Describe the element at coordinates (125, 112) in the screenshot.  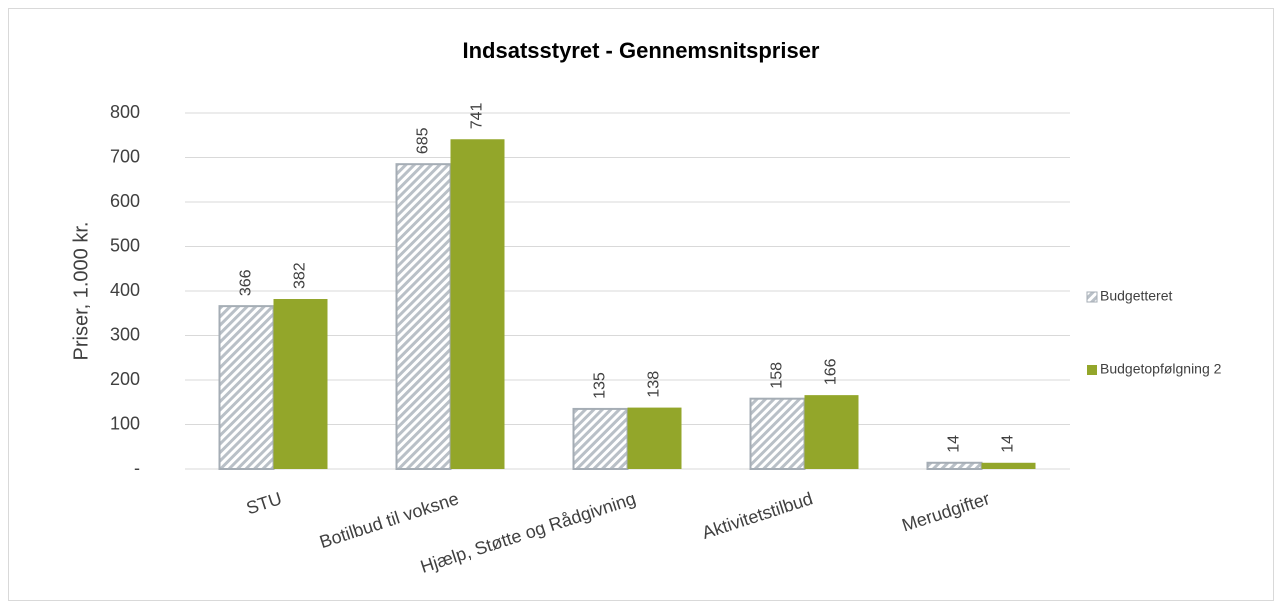
I see `y-tick-label: 800` at that location.